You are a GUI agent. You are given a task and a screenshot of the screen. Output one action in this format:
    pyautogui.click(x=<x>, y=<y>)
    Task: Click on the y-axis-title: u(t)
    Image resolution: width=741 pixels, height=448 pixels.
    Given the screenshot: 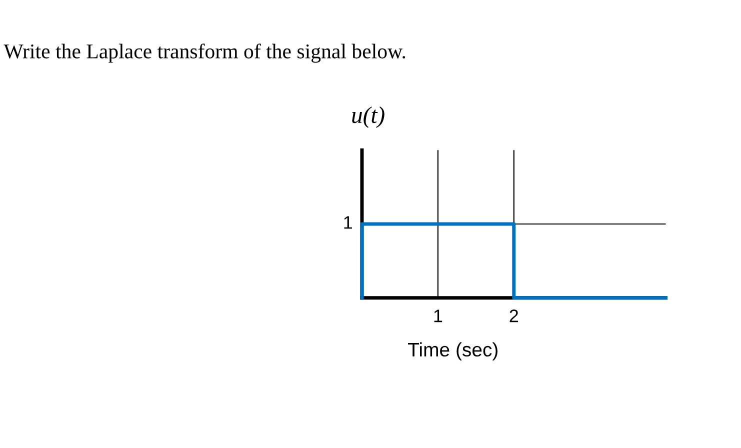 What is the action you would take?
    pyautogui.click(x=368, y=117)
    